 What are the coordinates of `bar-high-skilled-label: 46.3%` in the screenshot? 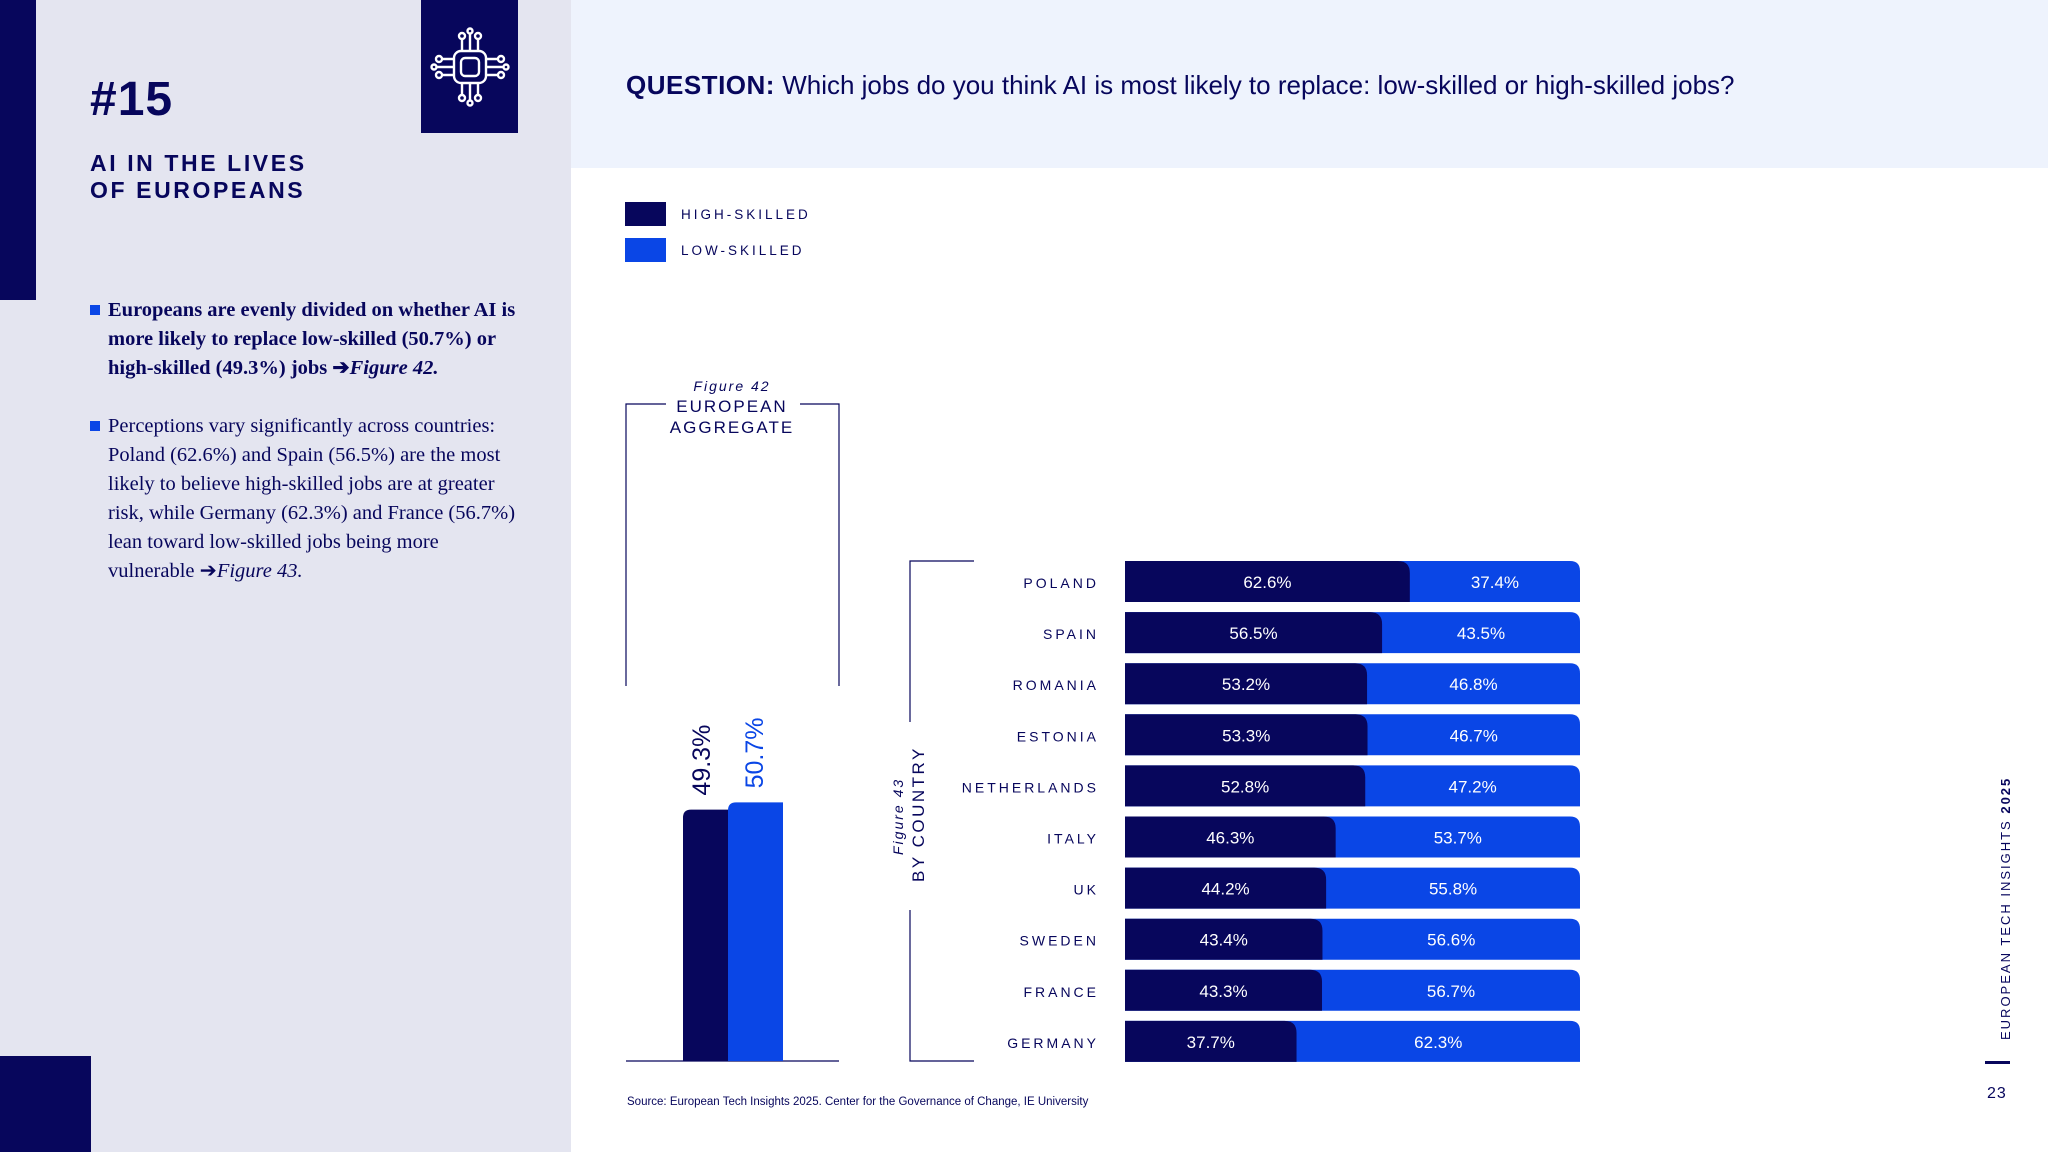 It's located at (1230, 838).